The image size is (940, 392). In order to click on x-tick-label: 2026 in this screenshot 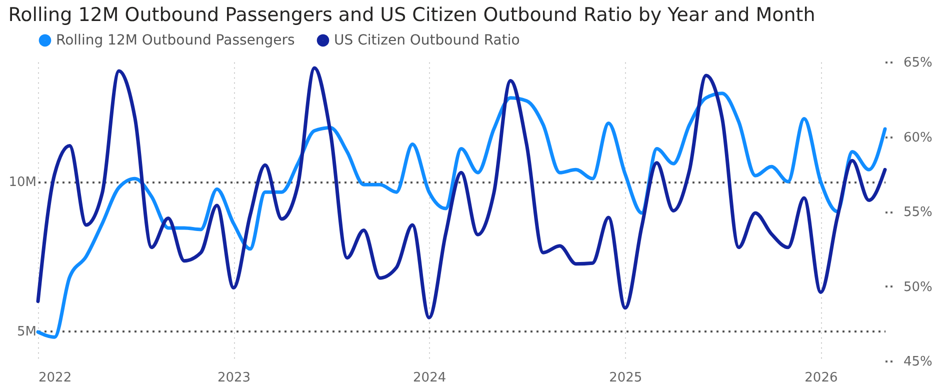, I will do `click(821, 378)`.